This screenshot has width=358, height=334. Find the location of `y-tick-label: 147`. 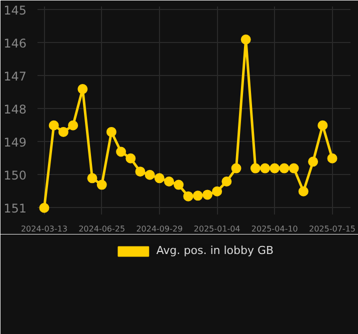

y-tick-label: 147 is located at coordinates (15, 76).